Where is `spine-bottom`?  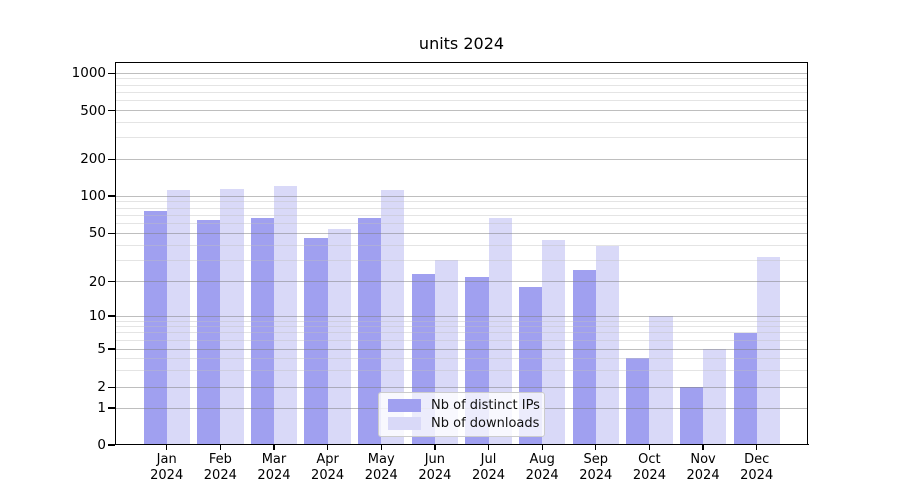
spine-bottom is located at coordinates (462, 445).